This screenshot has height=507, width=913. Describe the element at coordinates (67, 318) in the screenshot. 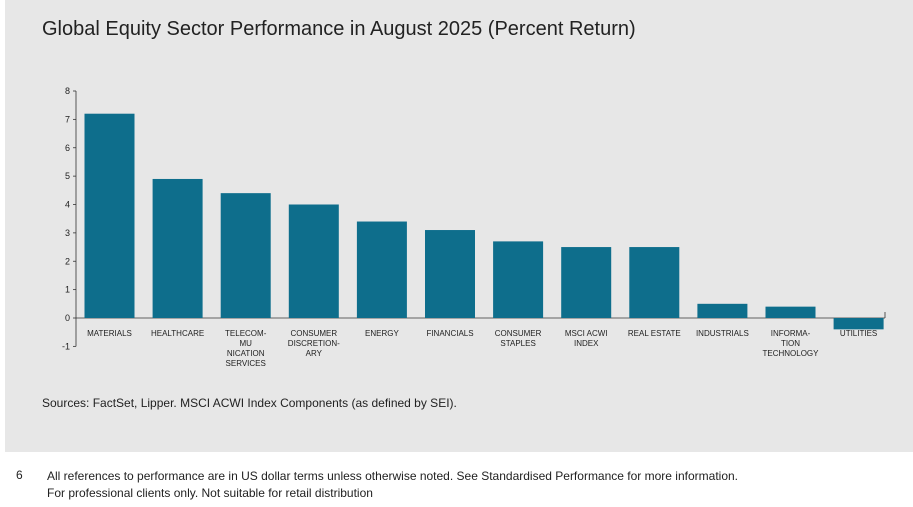

I see `y-tick-label: 0` at that location.